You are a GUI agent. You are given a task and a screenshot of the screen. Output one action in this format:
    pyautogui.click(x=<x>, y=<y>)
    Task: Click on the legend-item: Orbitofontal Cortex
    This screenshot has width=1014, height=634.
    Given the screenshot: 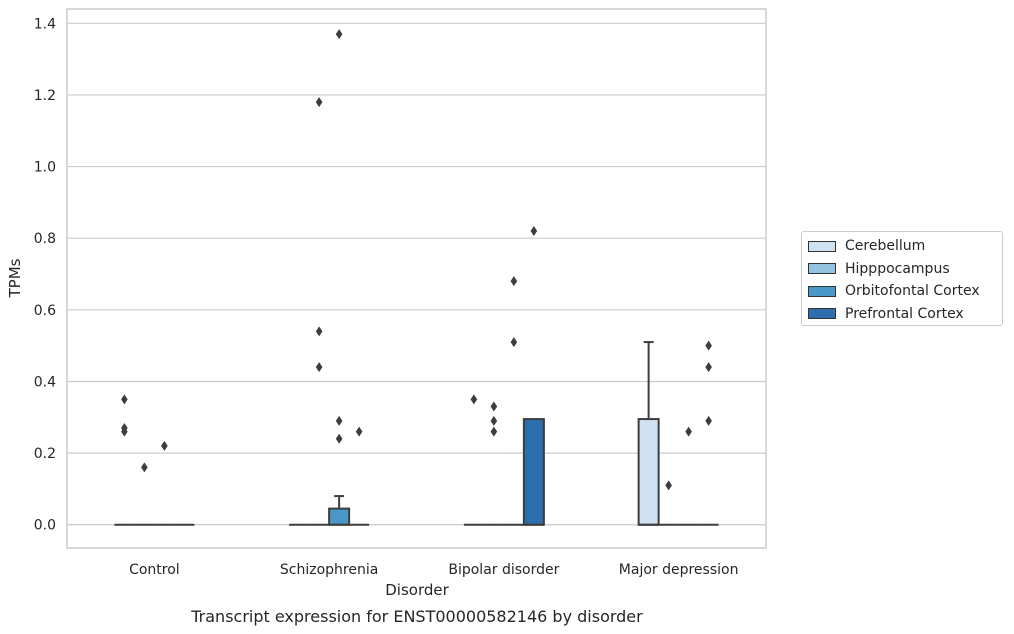 What is the action you would take?
    pyautogui.click(x=902, y=291)
    